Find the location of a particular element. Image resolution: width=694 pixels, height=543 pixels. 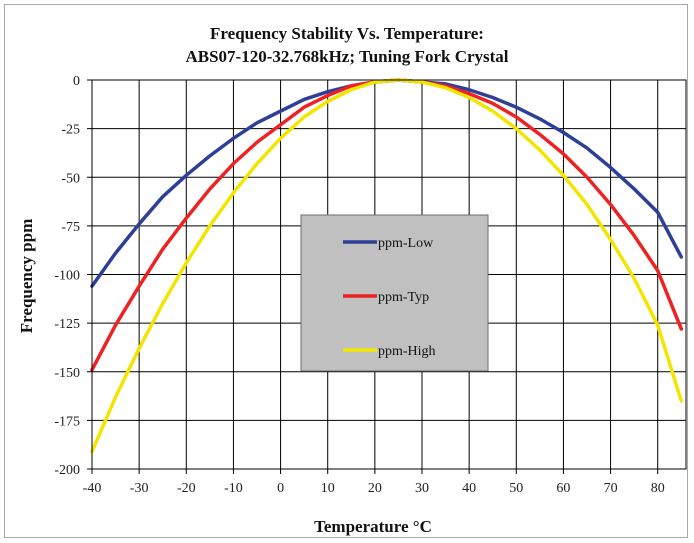

x-tick-label: 10 is located at coordinates (328, 488).